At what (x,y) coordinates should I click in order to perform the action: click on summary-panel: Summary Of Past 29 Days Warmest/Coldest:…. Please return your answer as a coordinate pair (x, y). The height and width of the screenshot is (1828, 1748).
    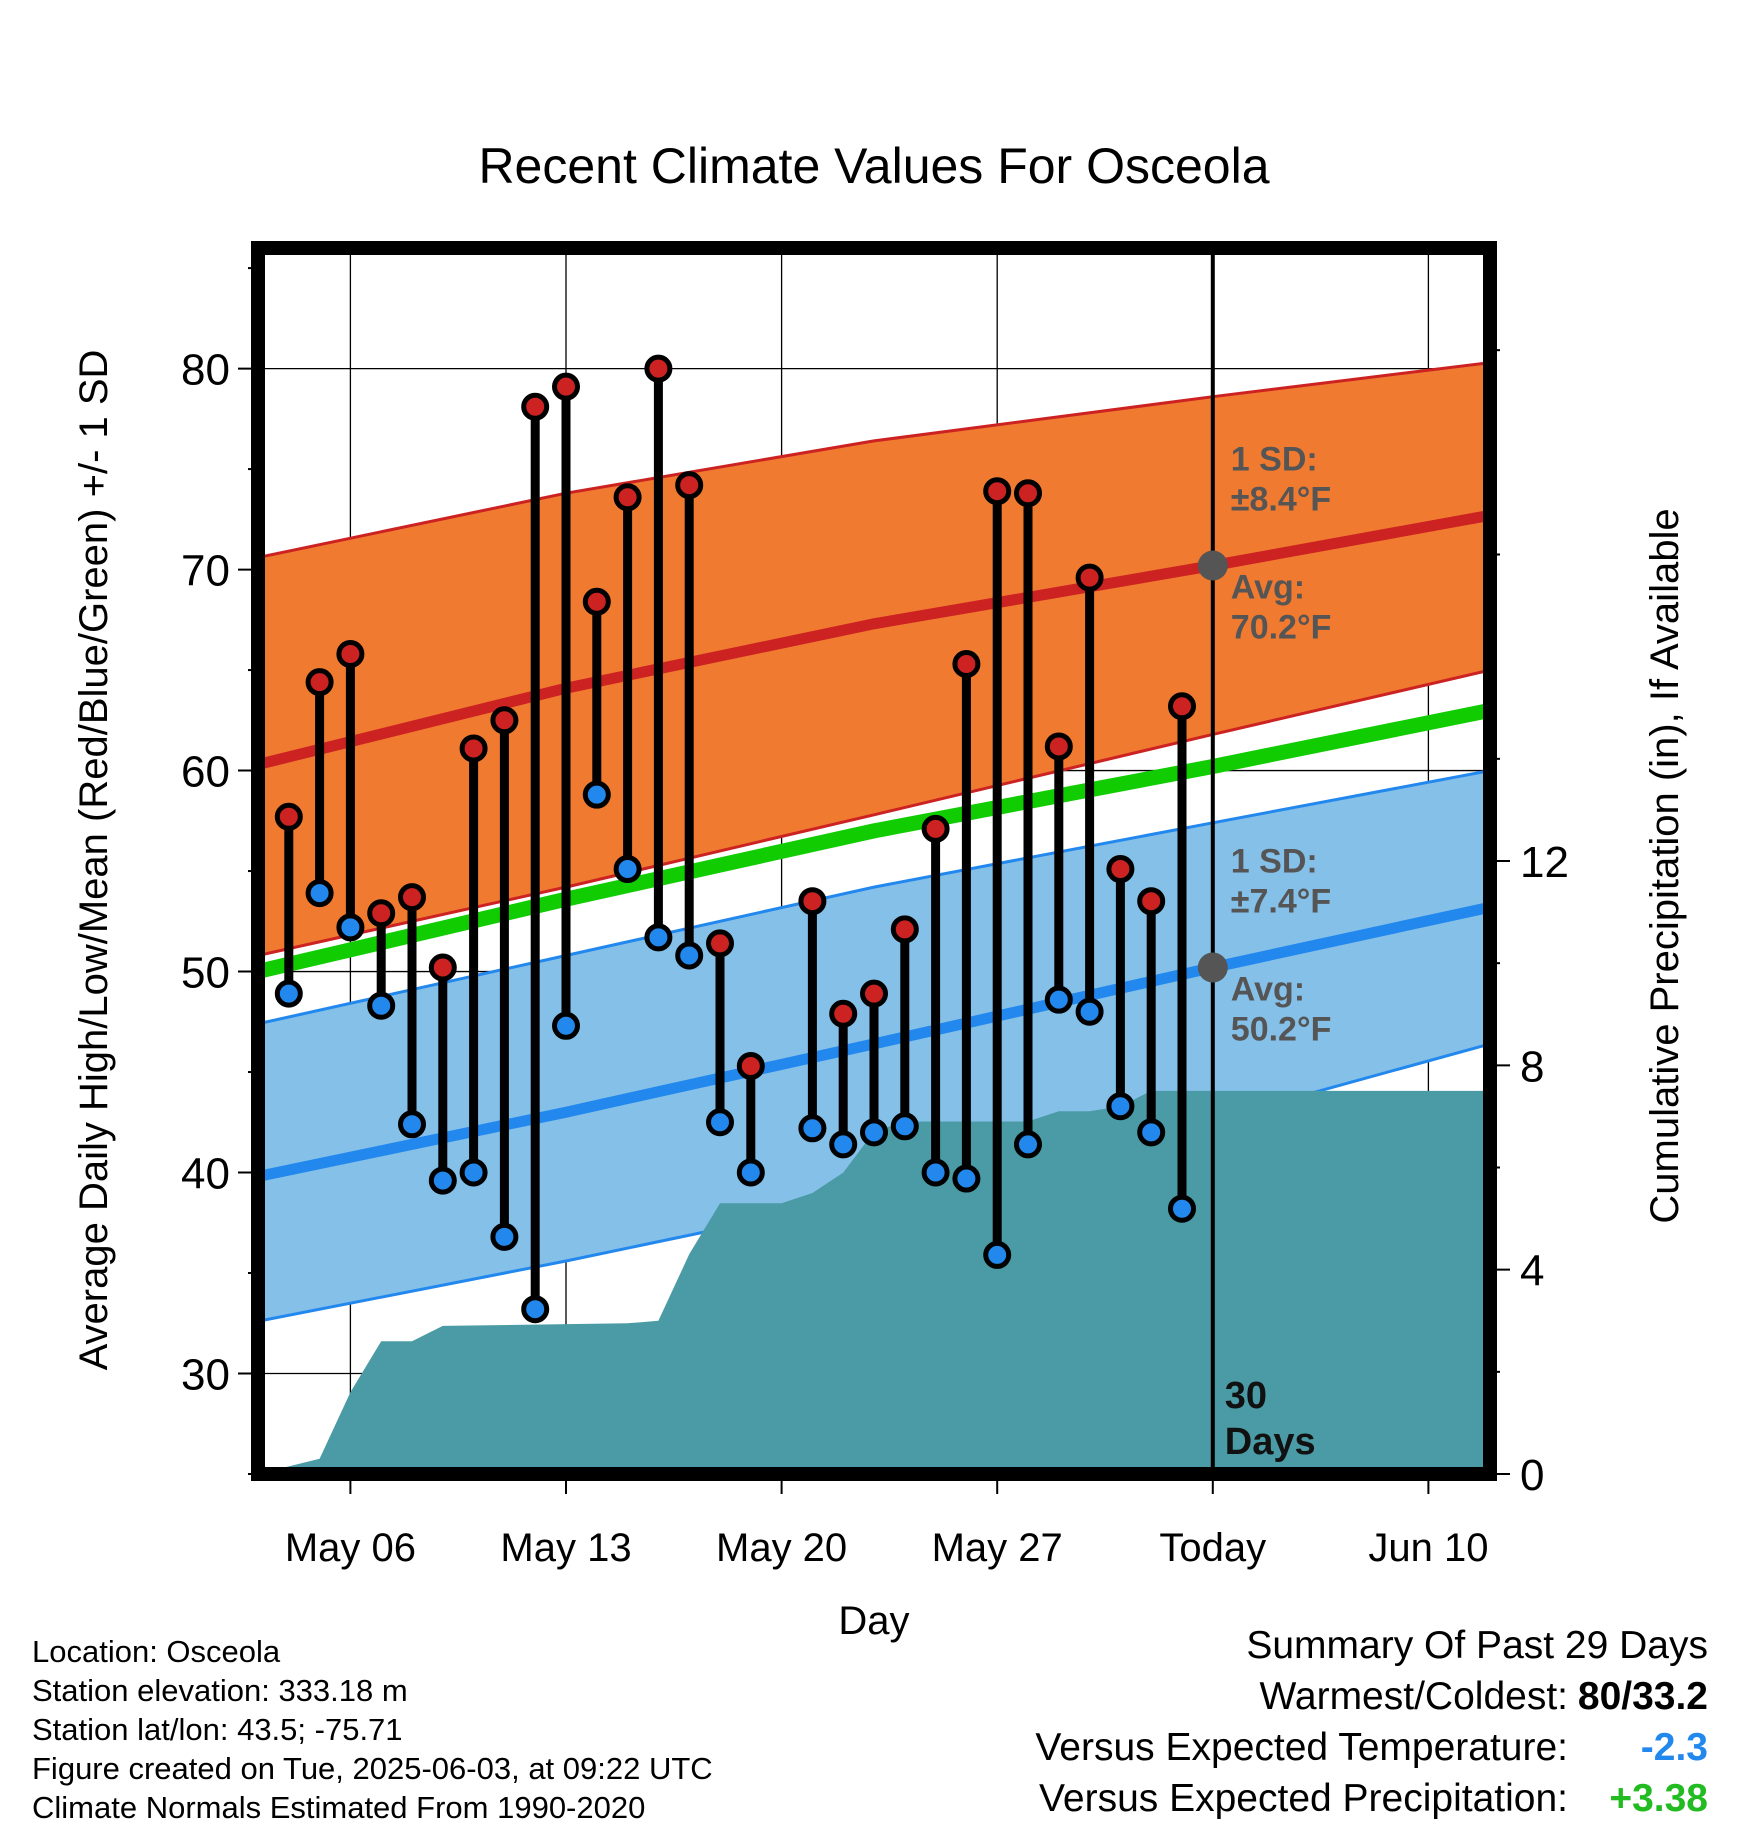
    Looking at the image, I should click on (1328, 1722).